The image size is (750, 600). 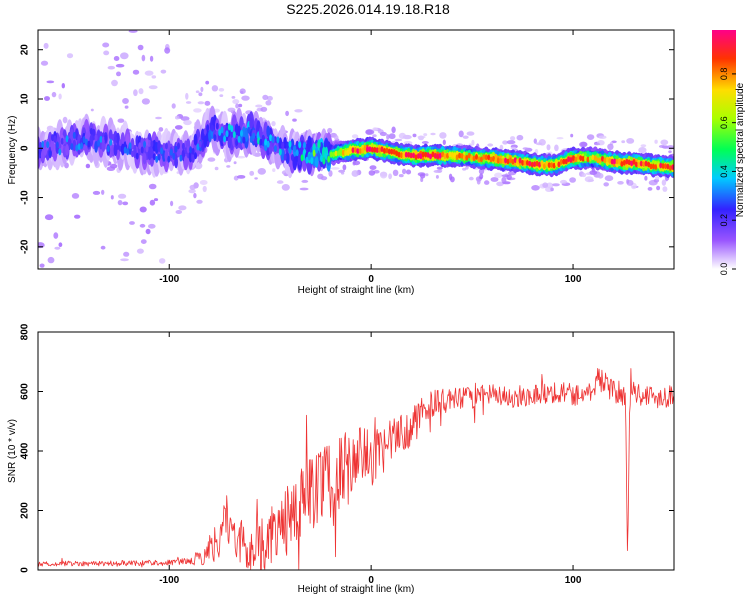 I want to click on y-tick-label: 10, so click(x=25, y=99).